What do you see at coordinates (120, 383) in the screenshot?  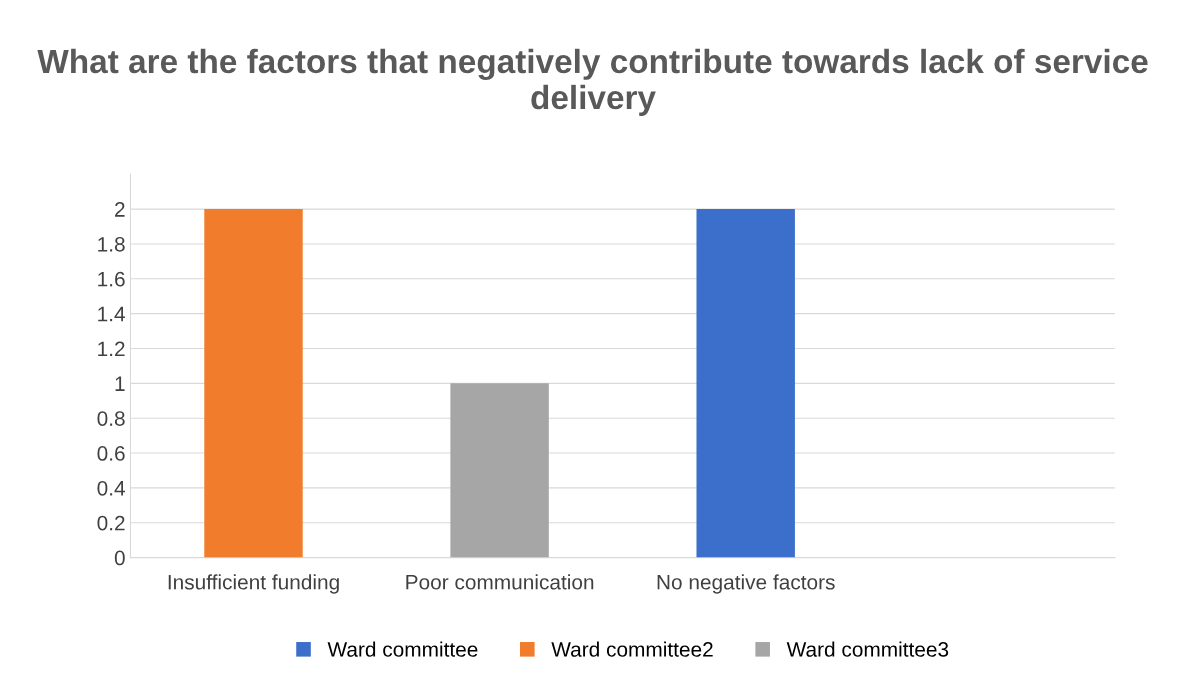 I see `y-tick-label: 1` at bounding box center [120, 383].